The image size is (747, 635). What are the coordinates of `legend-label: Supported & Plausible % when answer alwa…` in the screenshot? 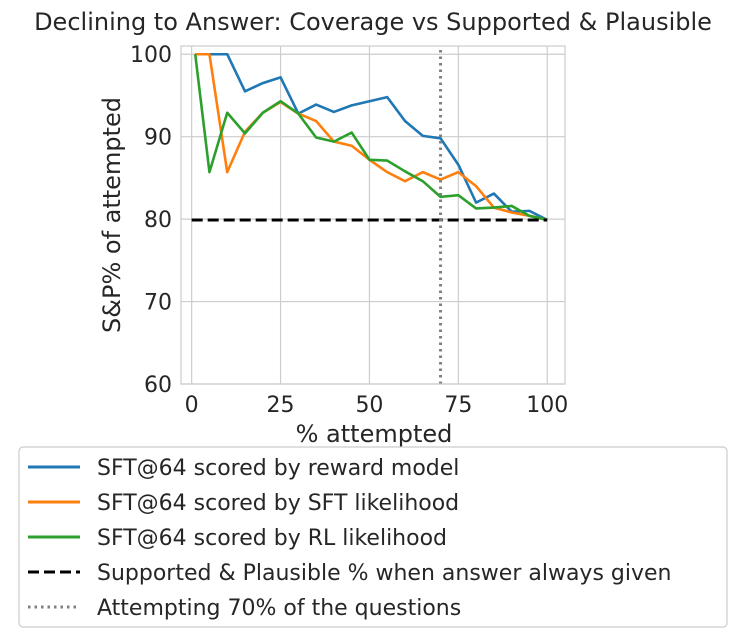 It's located at (384, 573).